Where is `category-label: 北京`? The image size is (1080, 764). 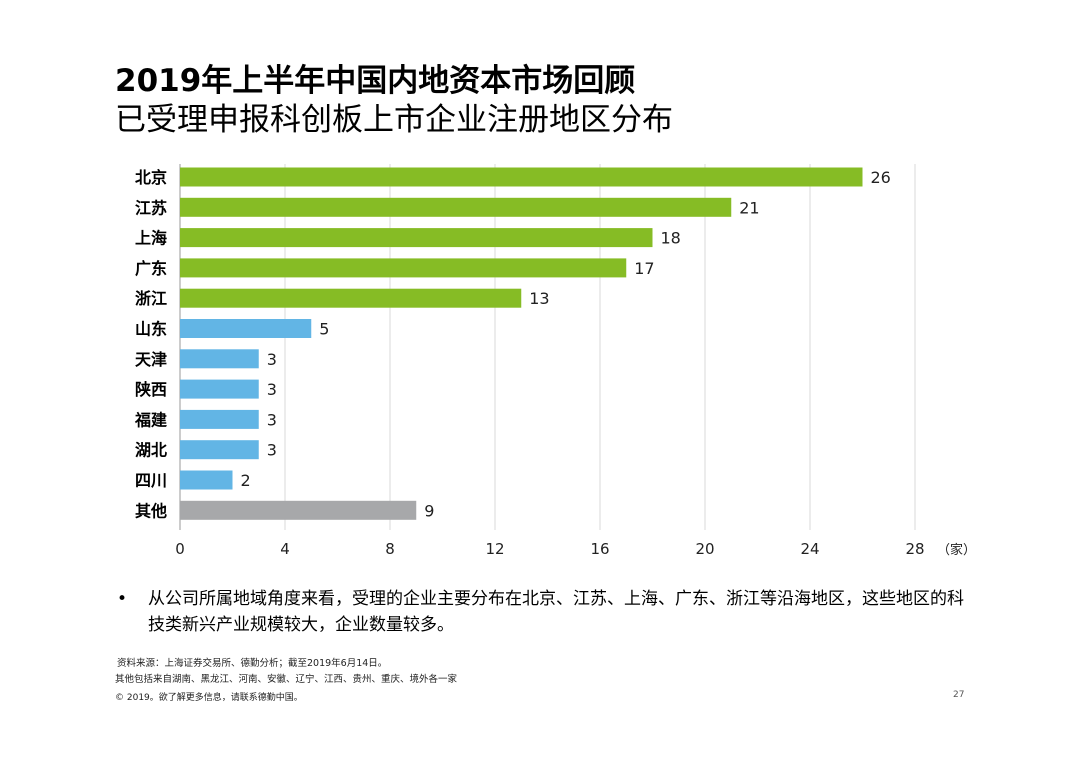 category-label: 北京 is located at coordinates (151, 177).